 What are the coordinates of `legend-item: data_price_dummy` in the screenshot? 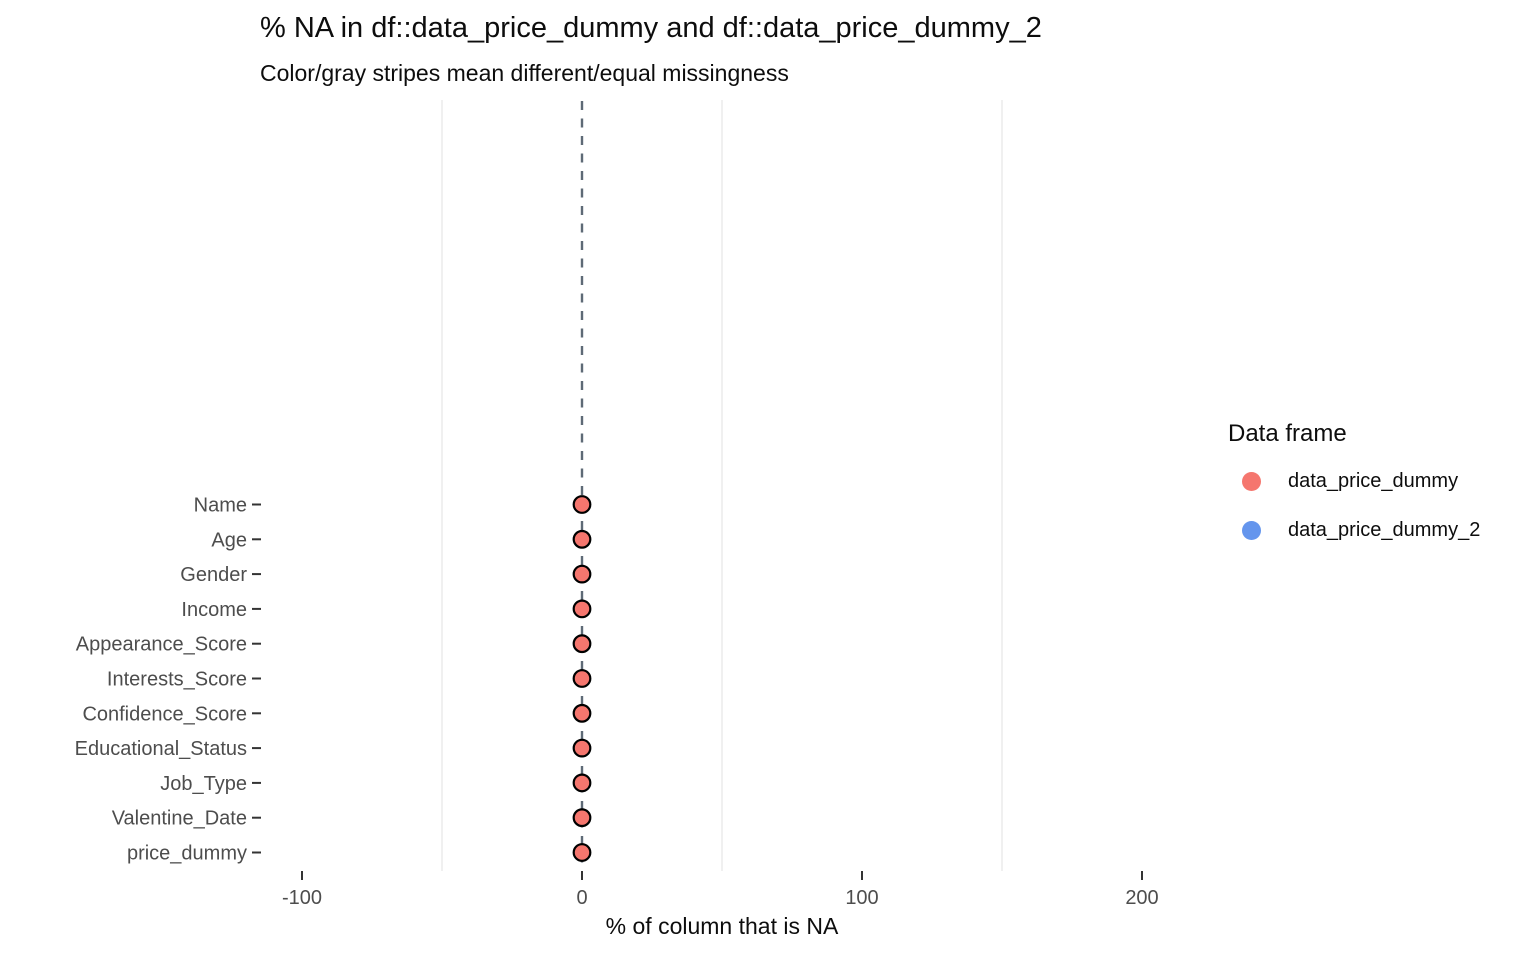 It's located at (1378, 481).